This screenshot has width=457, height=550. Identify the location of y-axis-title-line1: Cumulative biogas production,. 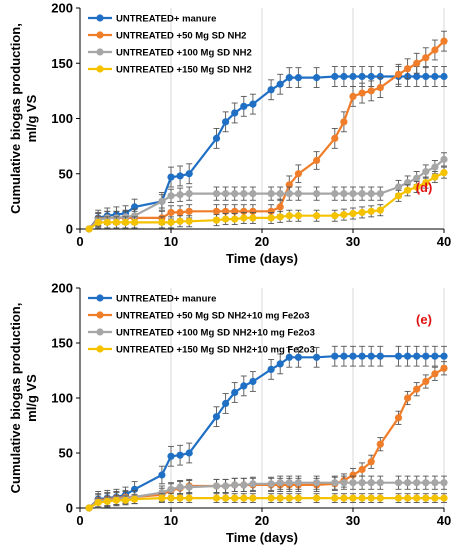
(15, 118).